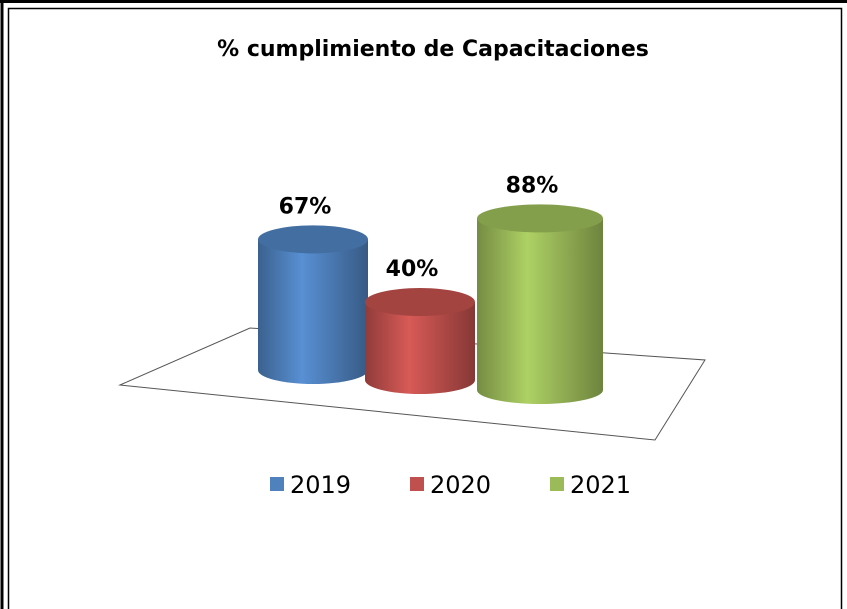 The height and width of the screenshot is (609, 847). Describe the element at coordinates (320, 485) in the screenshot. I see `legend-label: 2019` at that location.